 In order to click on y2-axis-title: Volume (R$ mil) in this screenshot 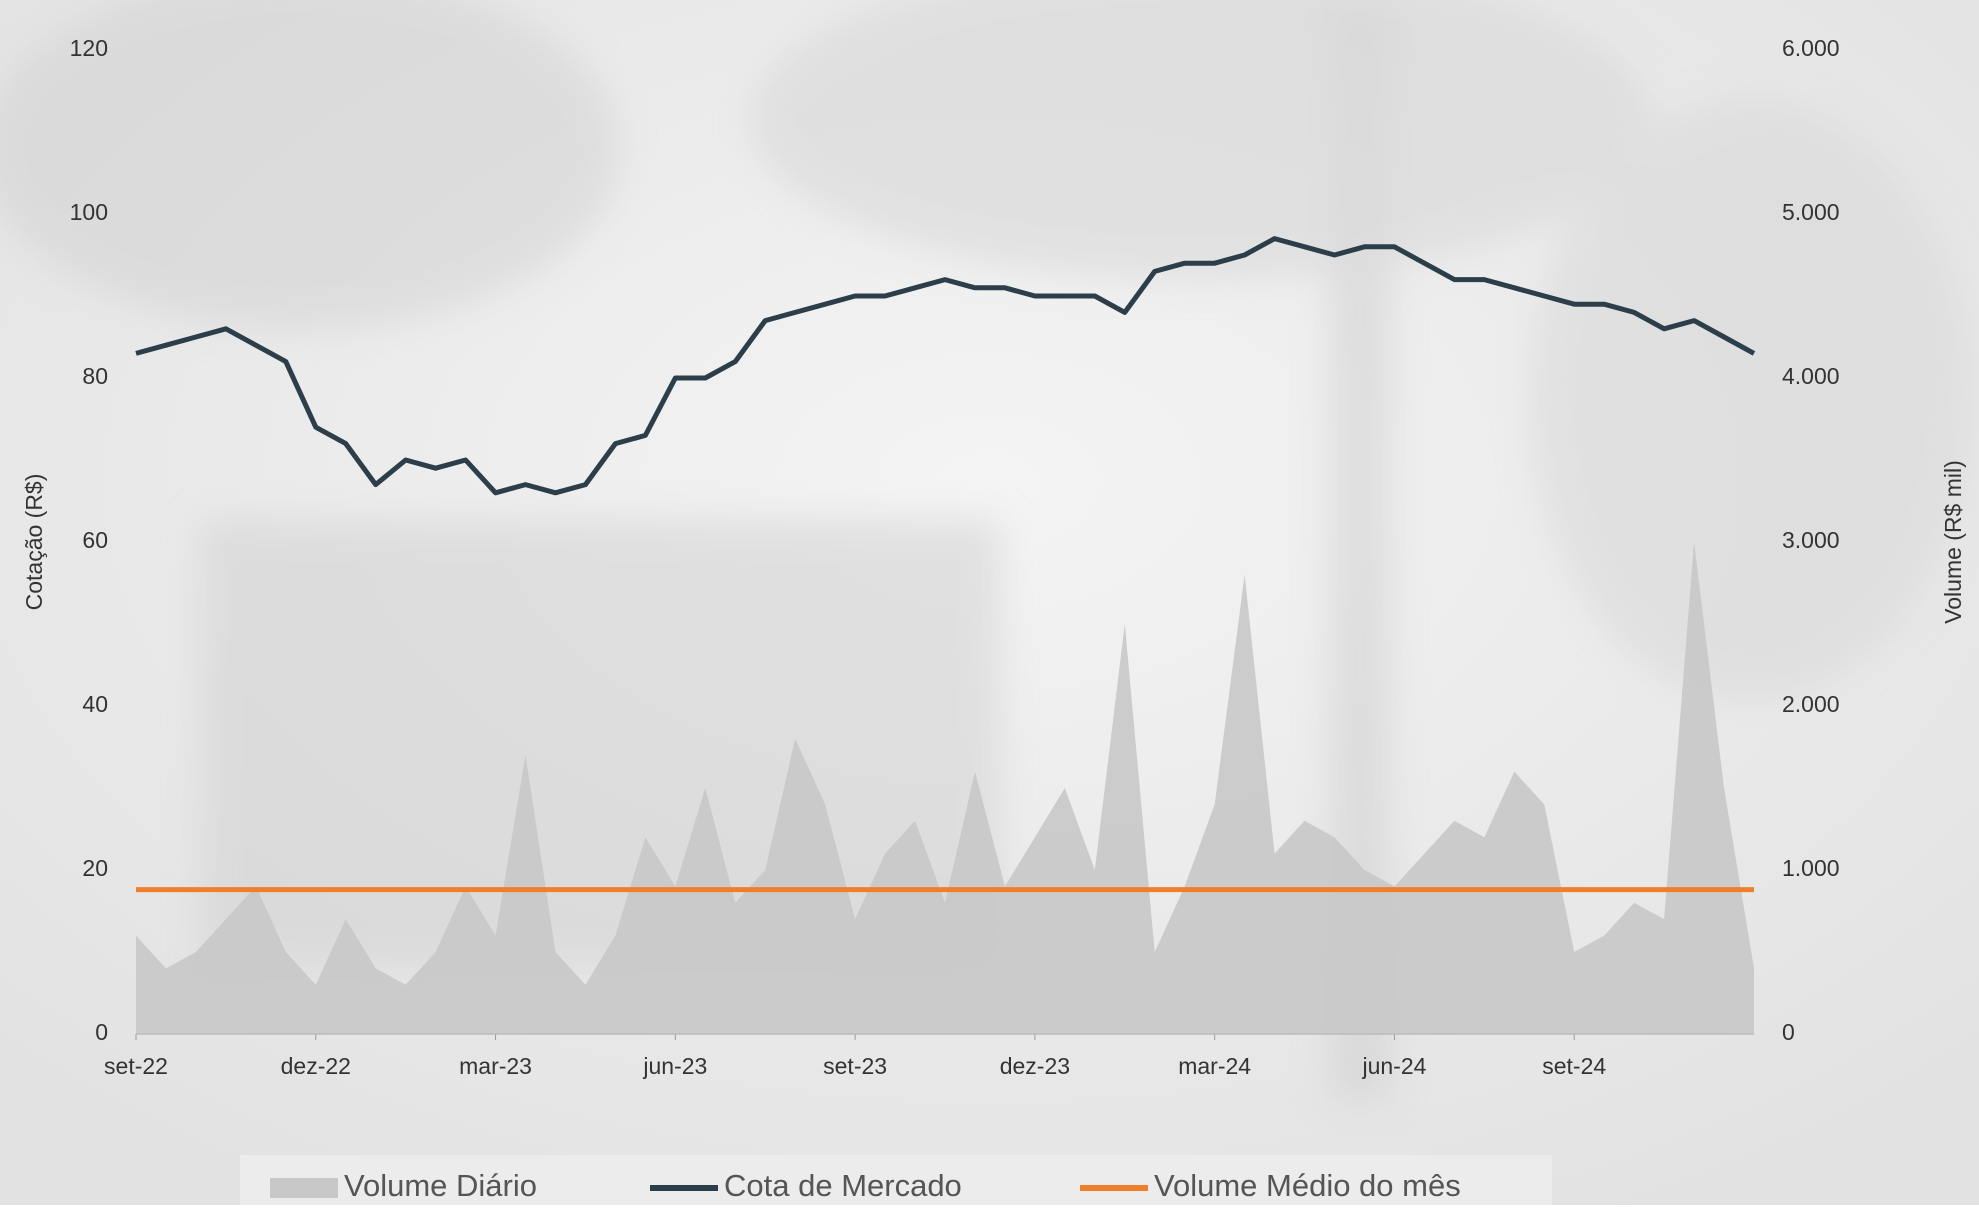, I will do `click(1953, 542)`.